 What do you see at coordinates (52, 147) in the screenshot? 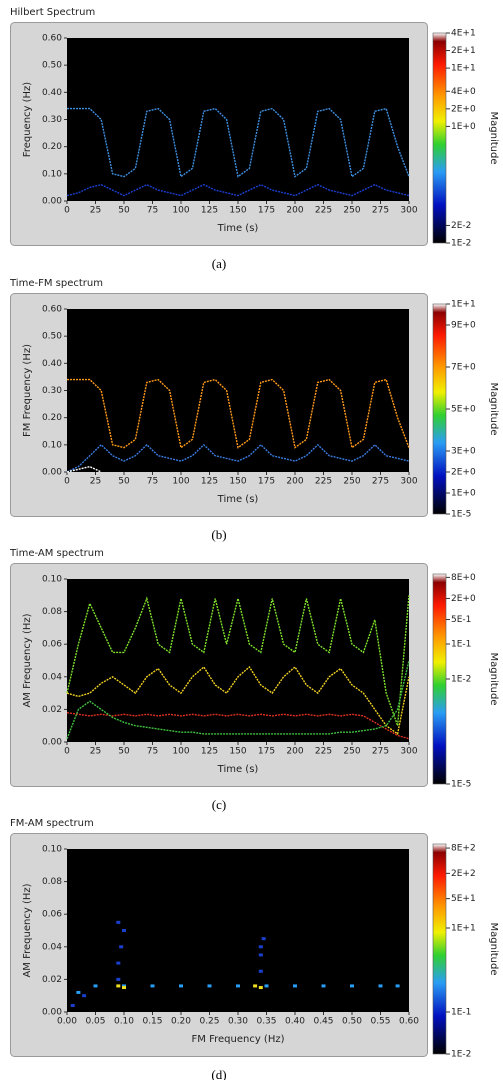
I see `y-tick-label: 0.20` at bounding box center [52, 147].